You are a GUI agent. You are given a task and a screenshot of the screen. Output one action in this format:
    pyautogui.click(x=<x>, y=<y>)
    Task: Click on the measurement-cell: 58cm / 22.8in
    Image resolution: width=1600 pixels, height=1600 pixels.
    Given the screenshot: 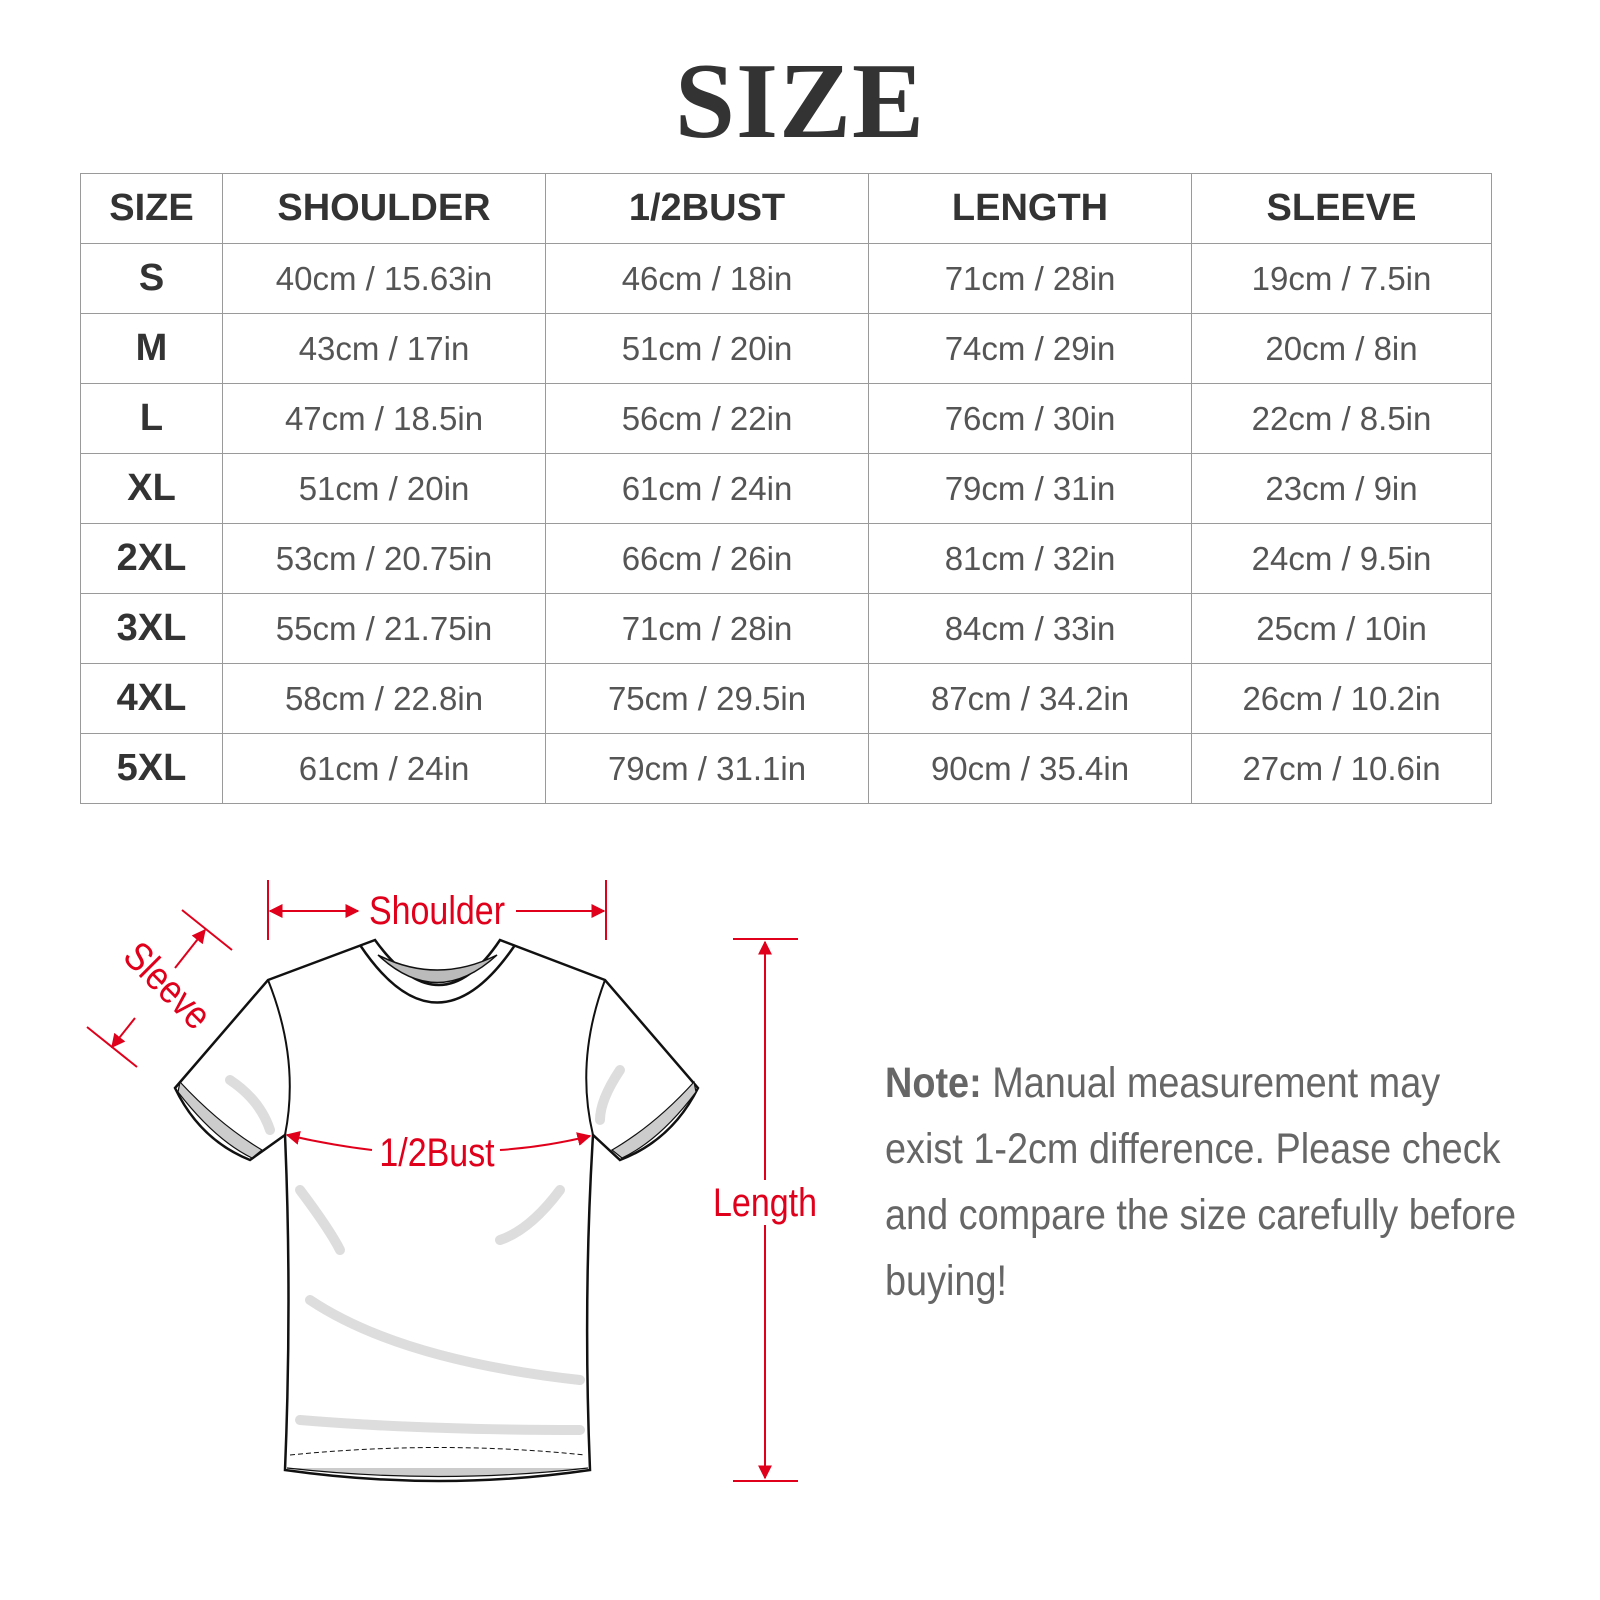 What is the action you would take?
    pyautogui.click(x=384, y=698)
    